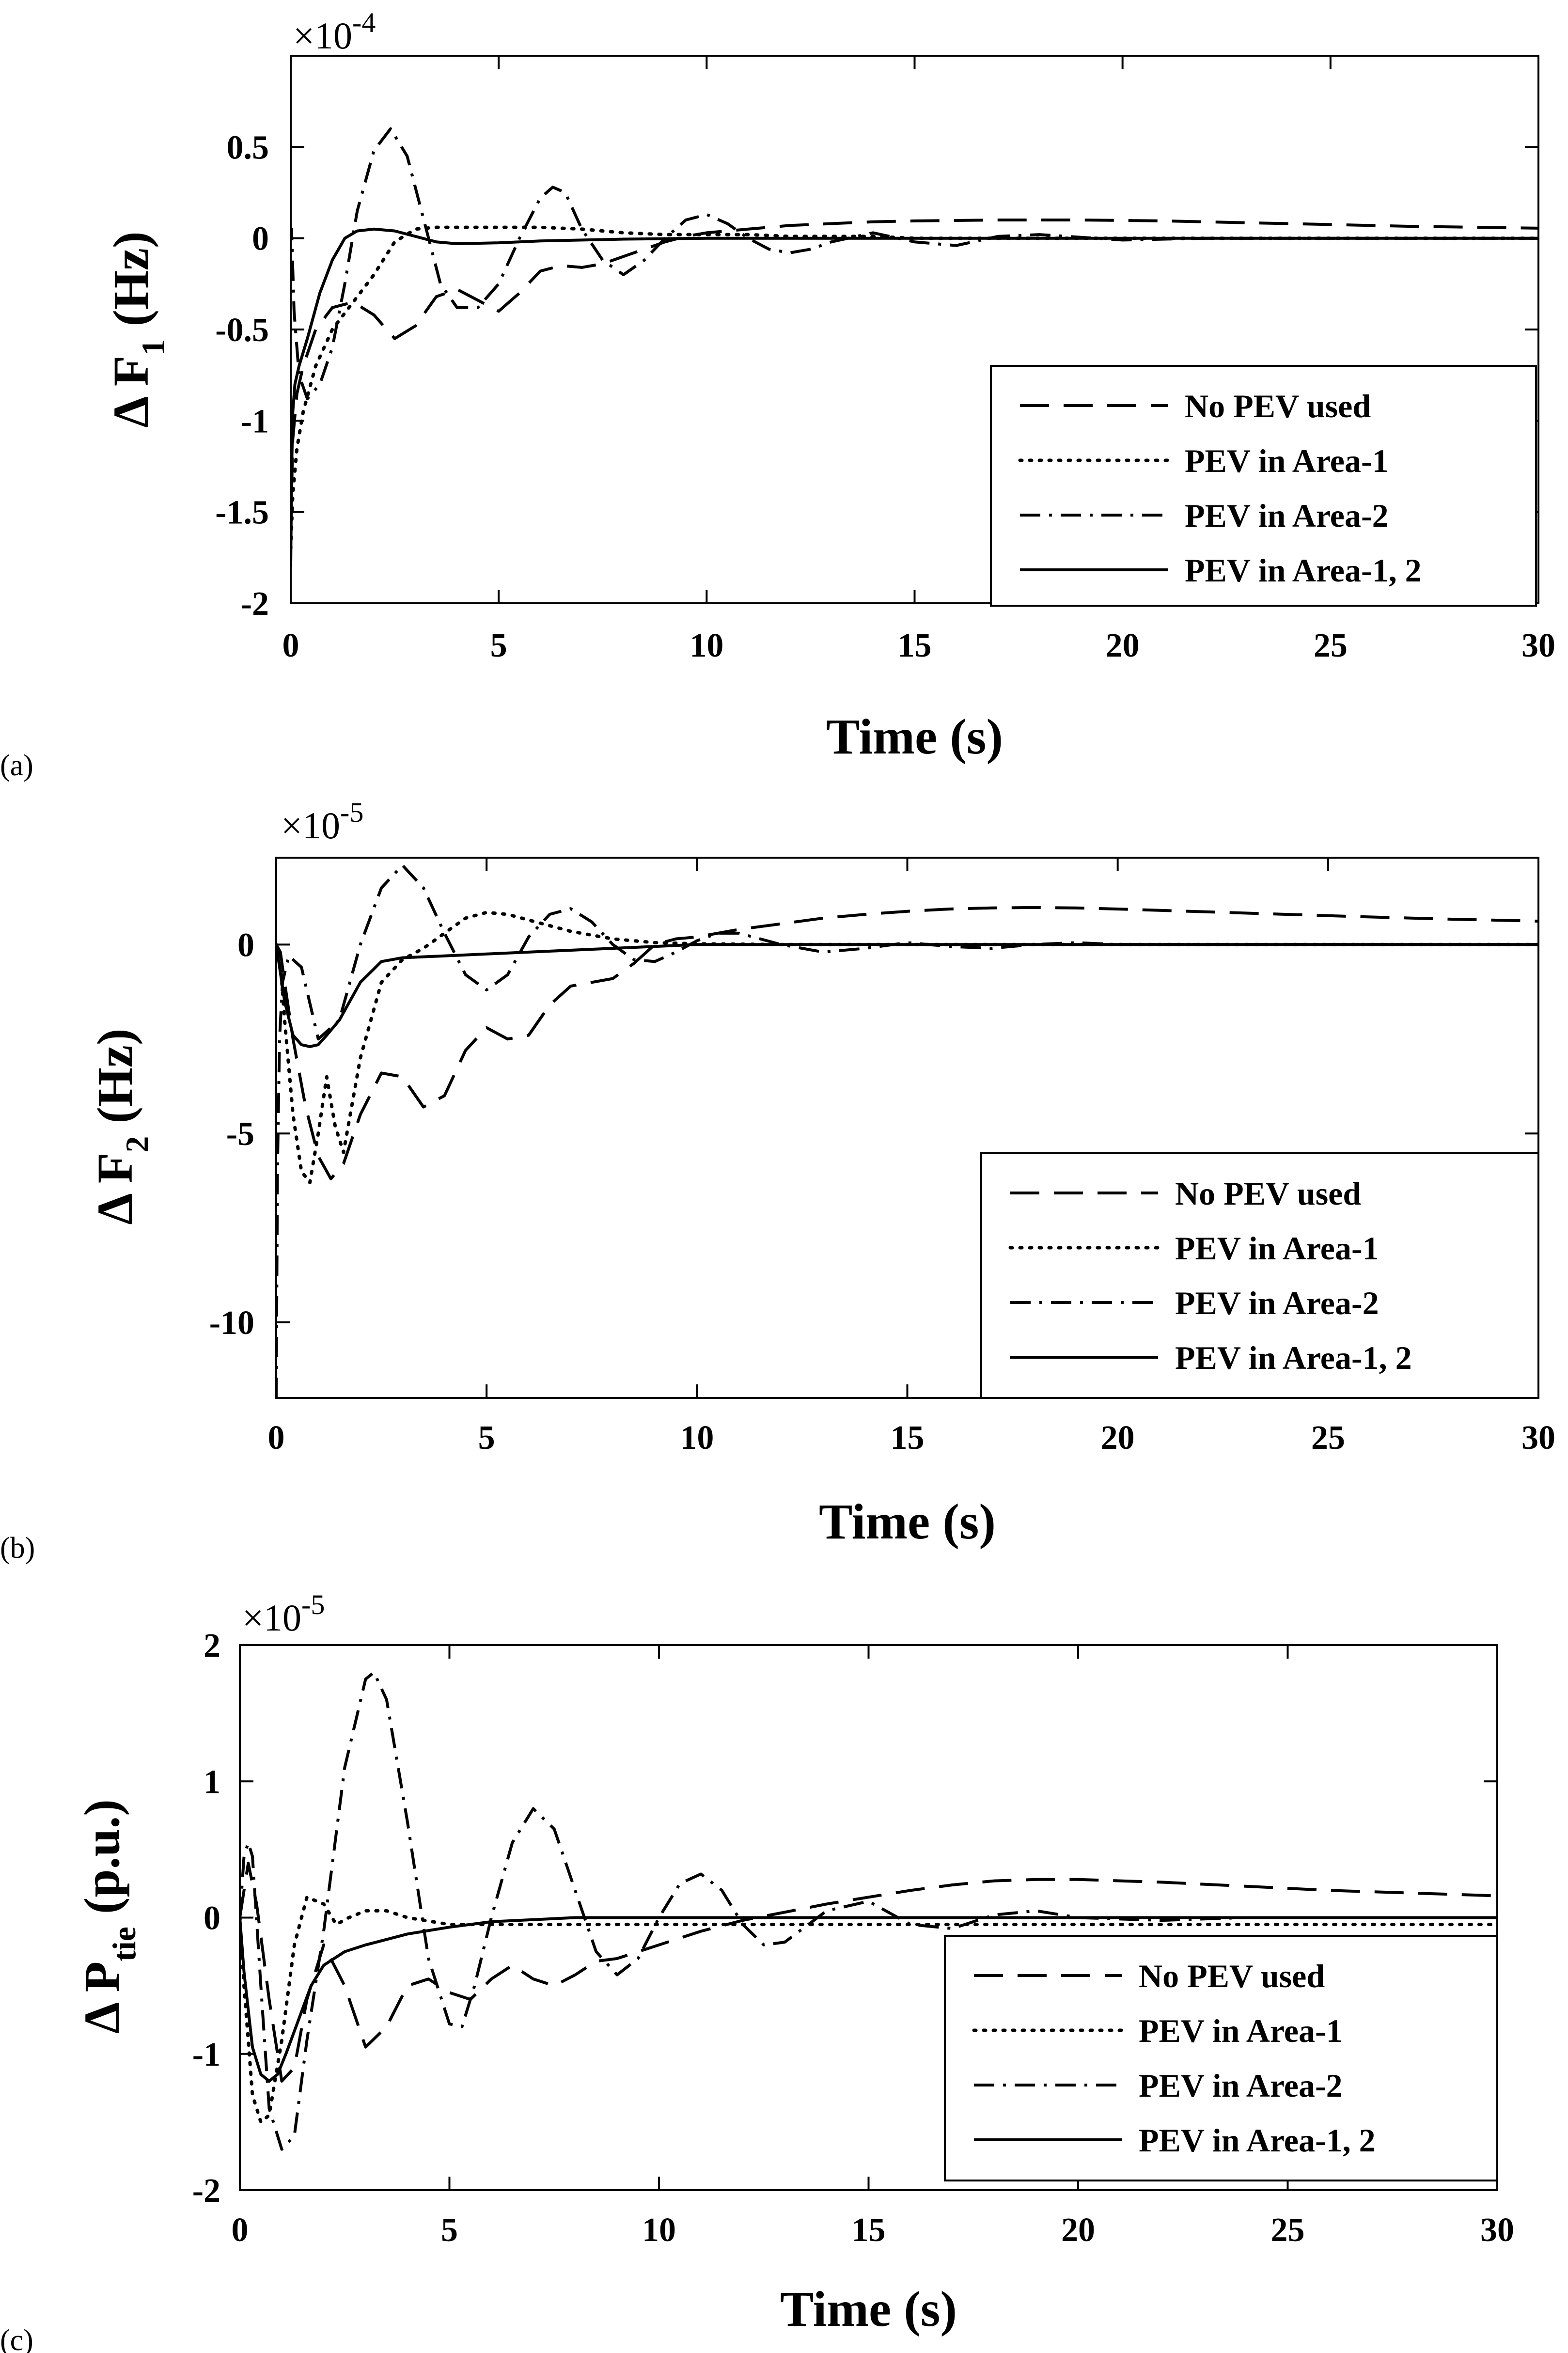 The width and height of the screenshot is (1568, 2353). I want to click on panel-label: (b), so click(17, 1548).